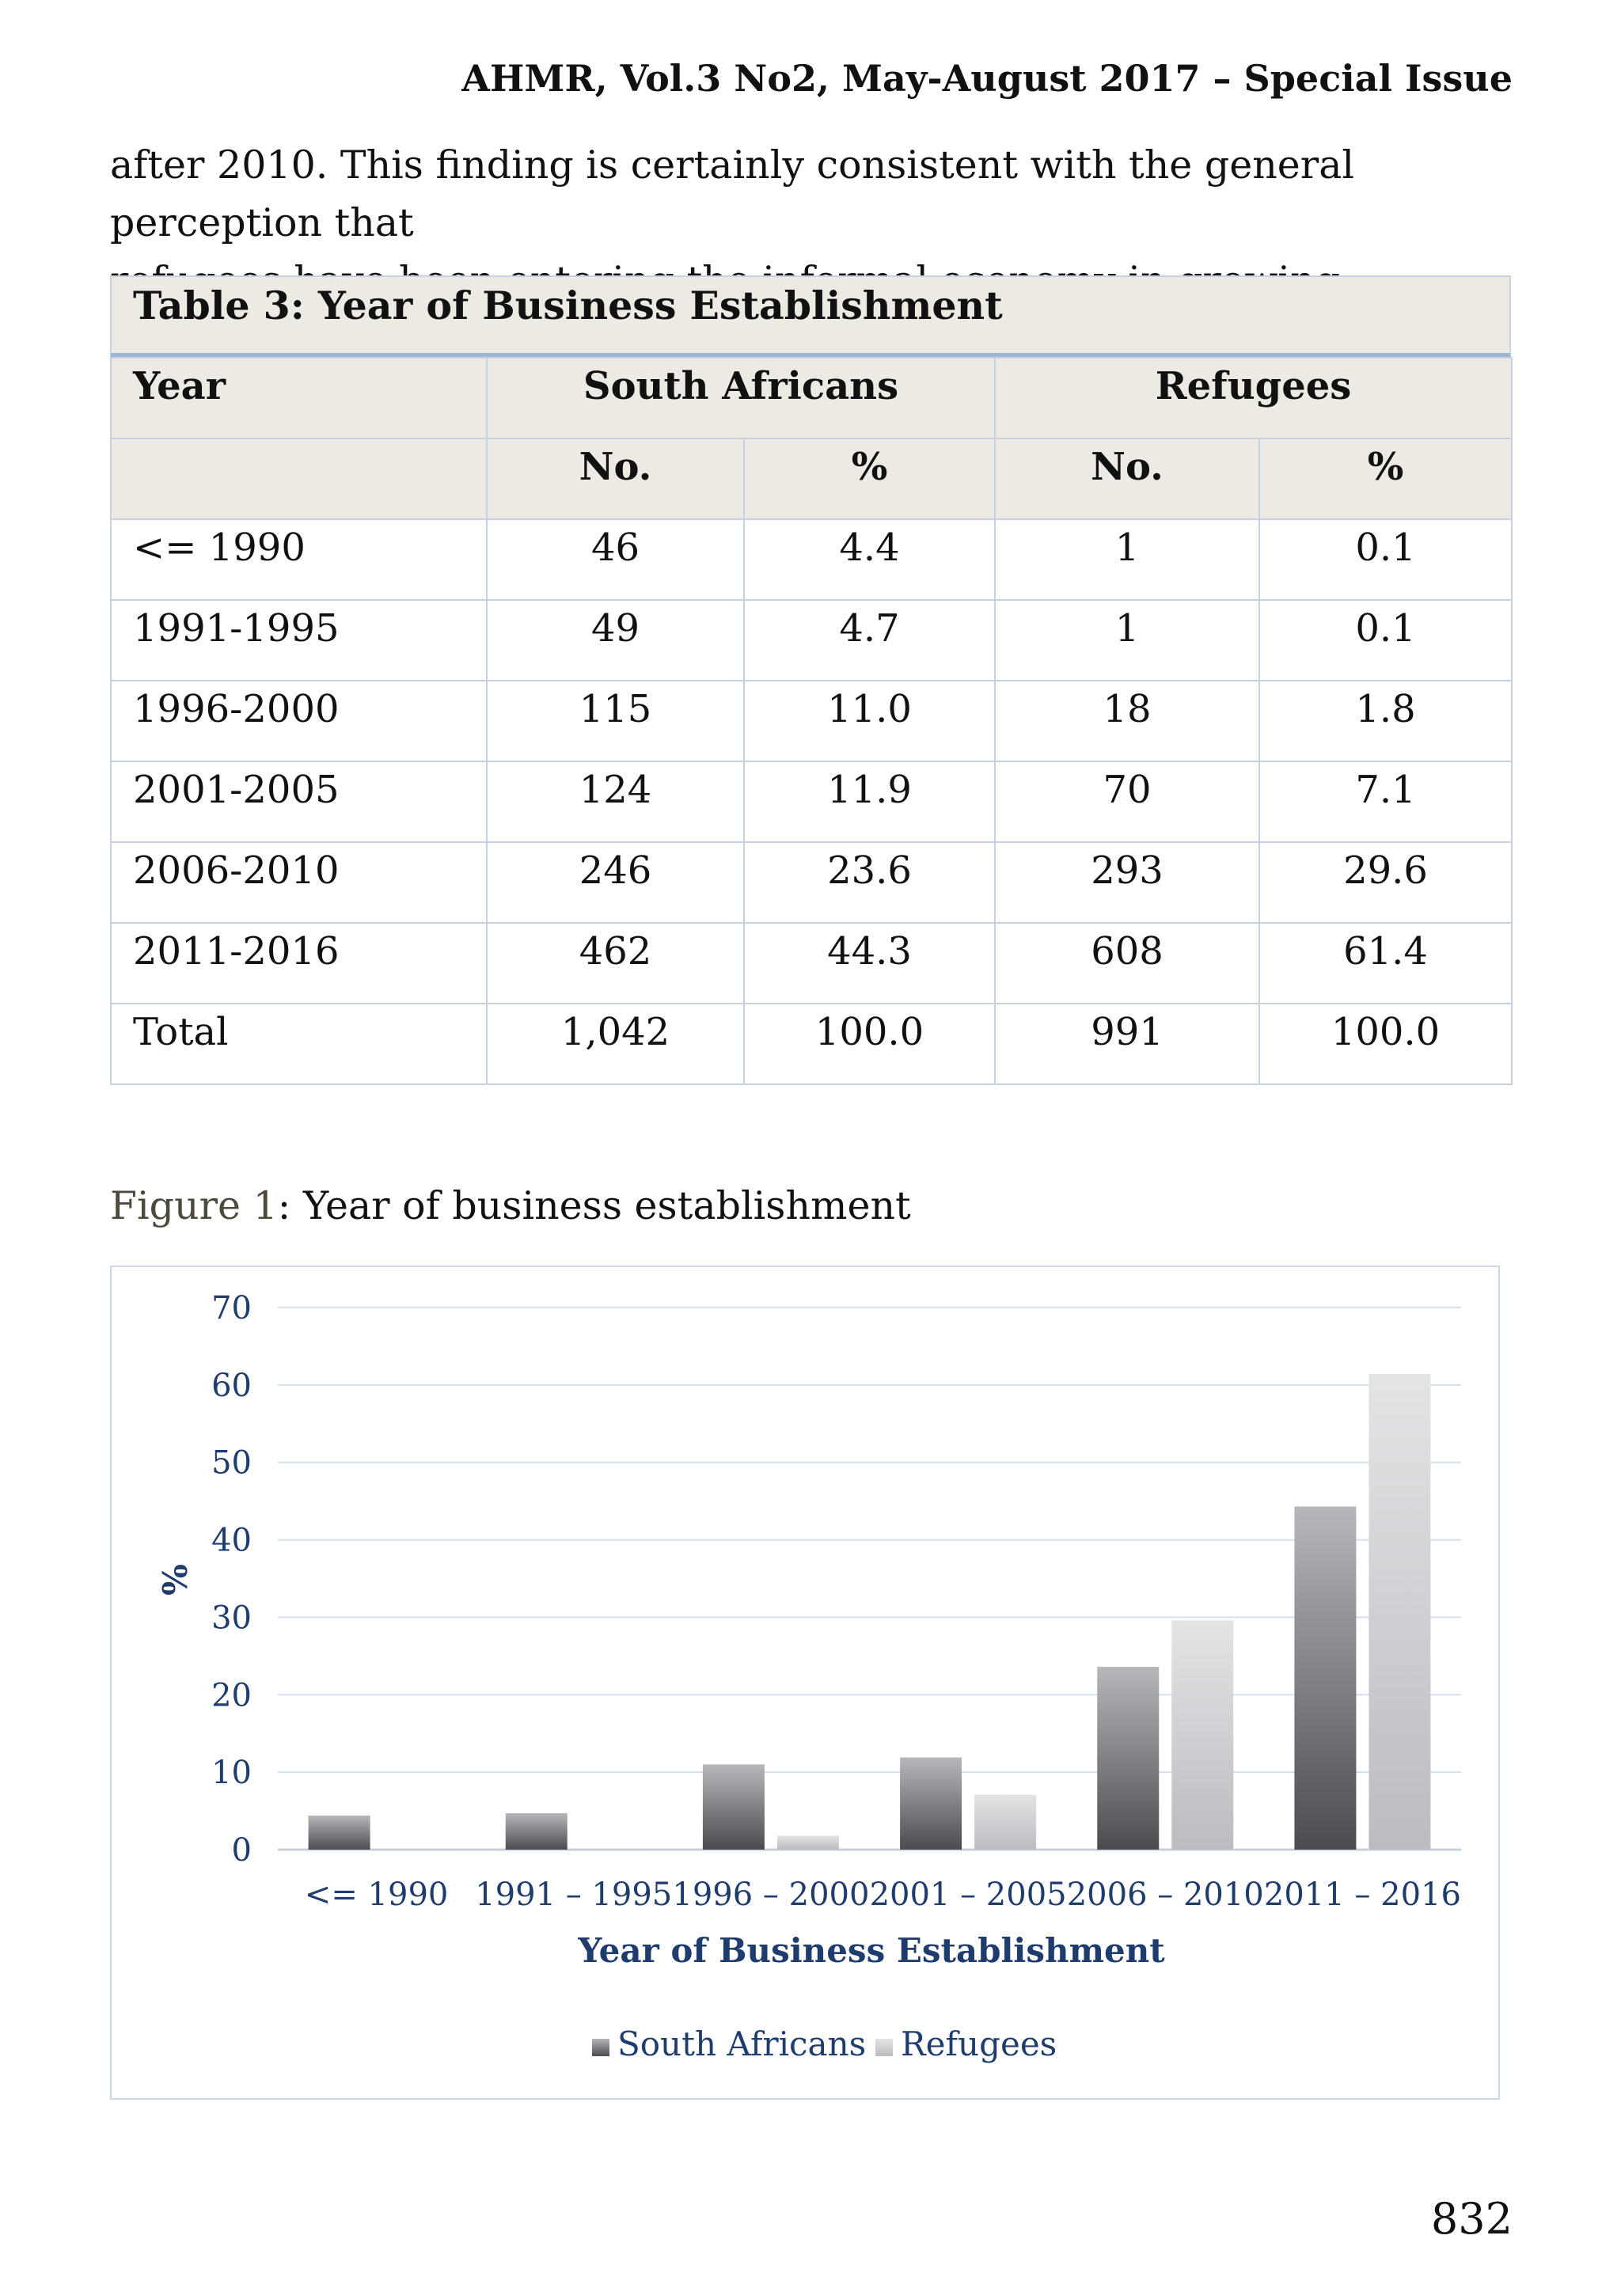 The height and width of the screenshot is (2296, 1621). What do you see at coordinates (870, 721) in the screenshot?
I see `cell-sa-pct: 11.0` at bounding box center [870, 721].